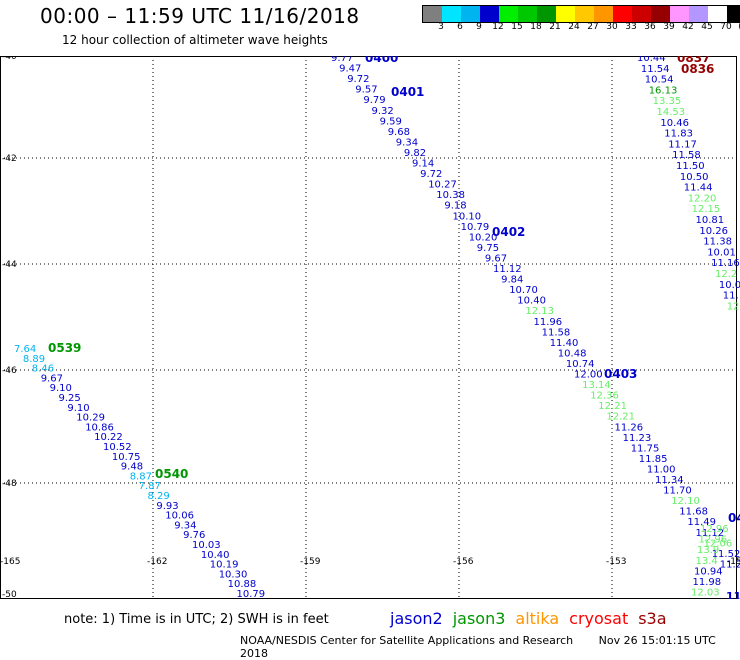 This screenshot has width=740, height=660. What do you see at coordinates (512, 280) in the screenshot?
I see `wave-height-value: 9.84` at bounding box center [512, 280].